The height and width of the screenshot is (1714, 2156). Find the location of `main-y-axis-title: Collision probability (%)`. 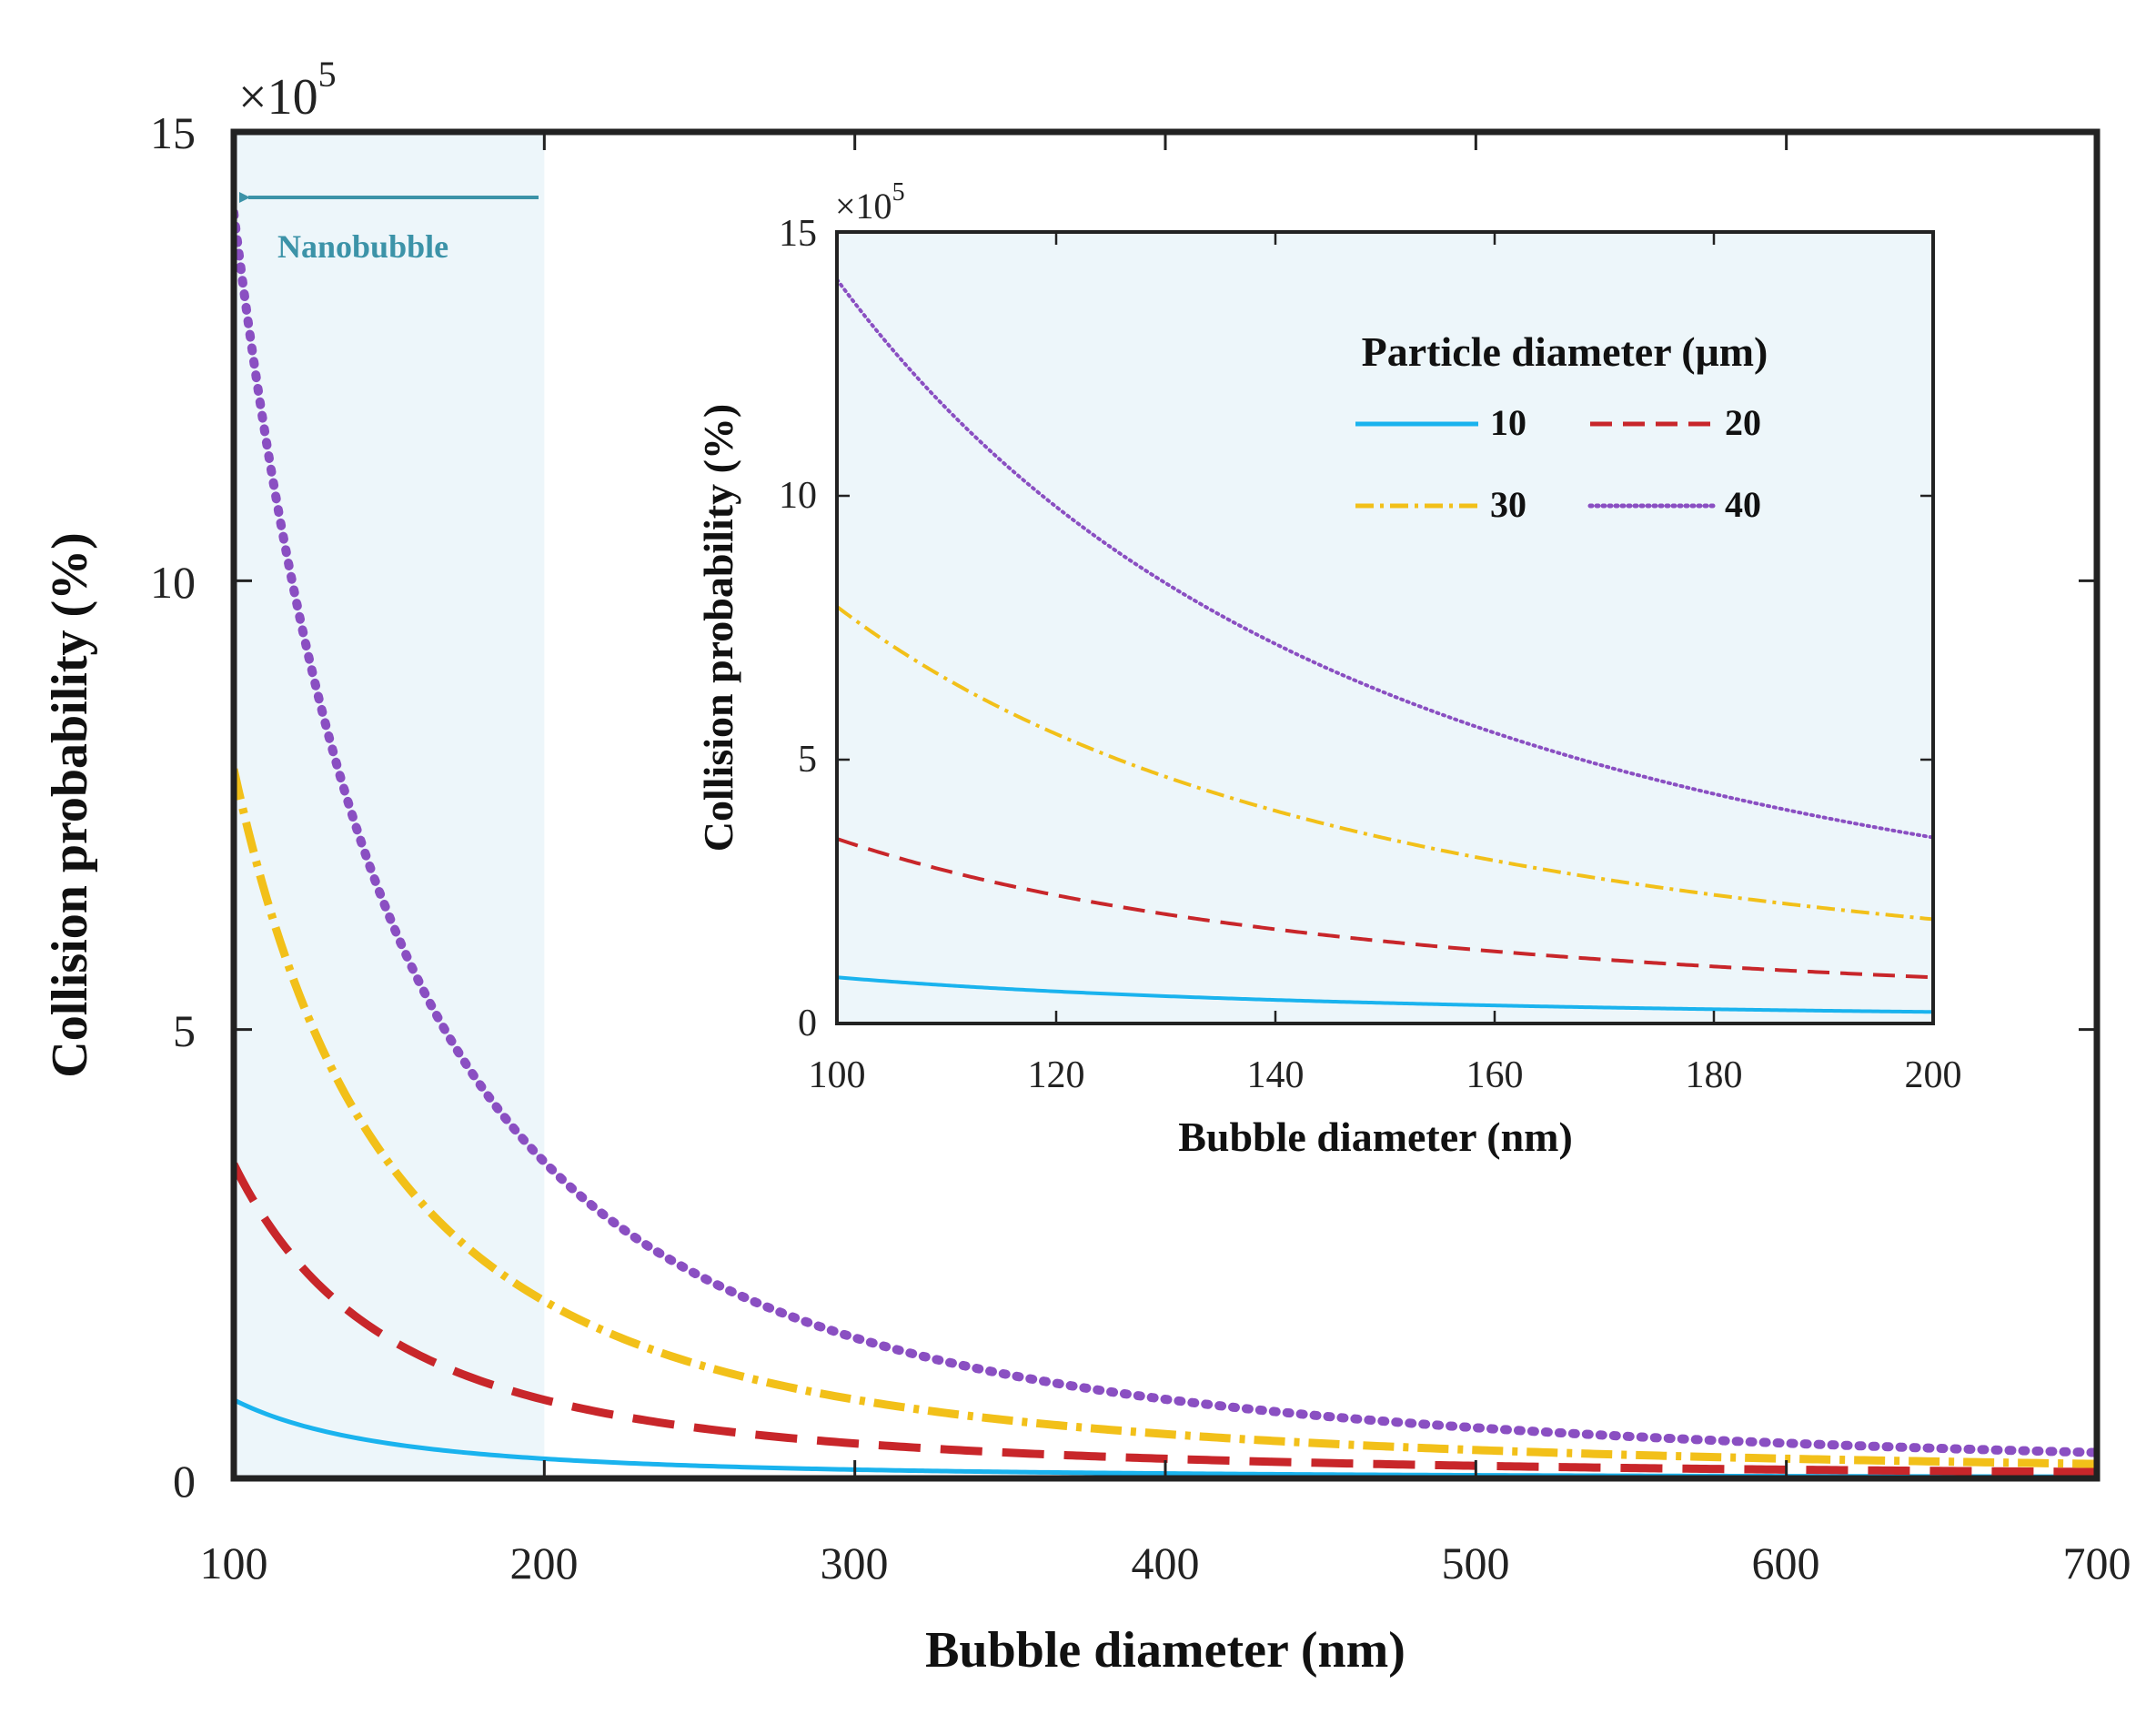

main-y-axis-title: Collision probability (%) is located at coordinates (70, 805).